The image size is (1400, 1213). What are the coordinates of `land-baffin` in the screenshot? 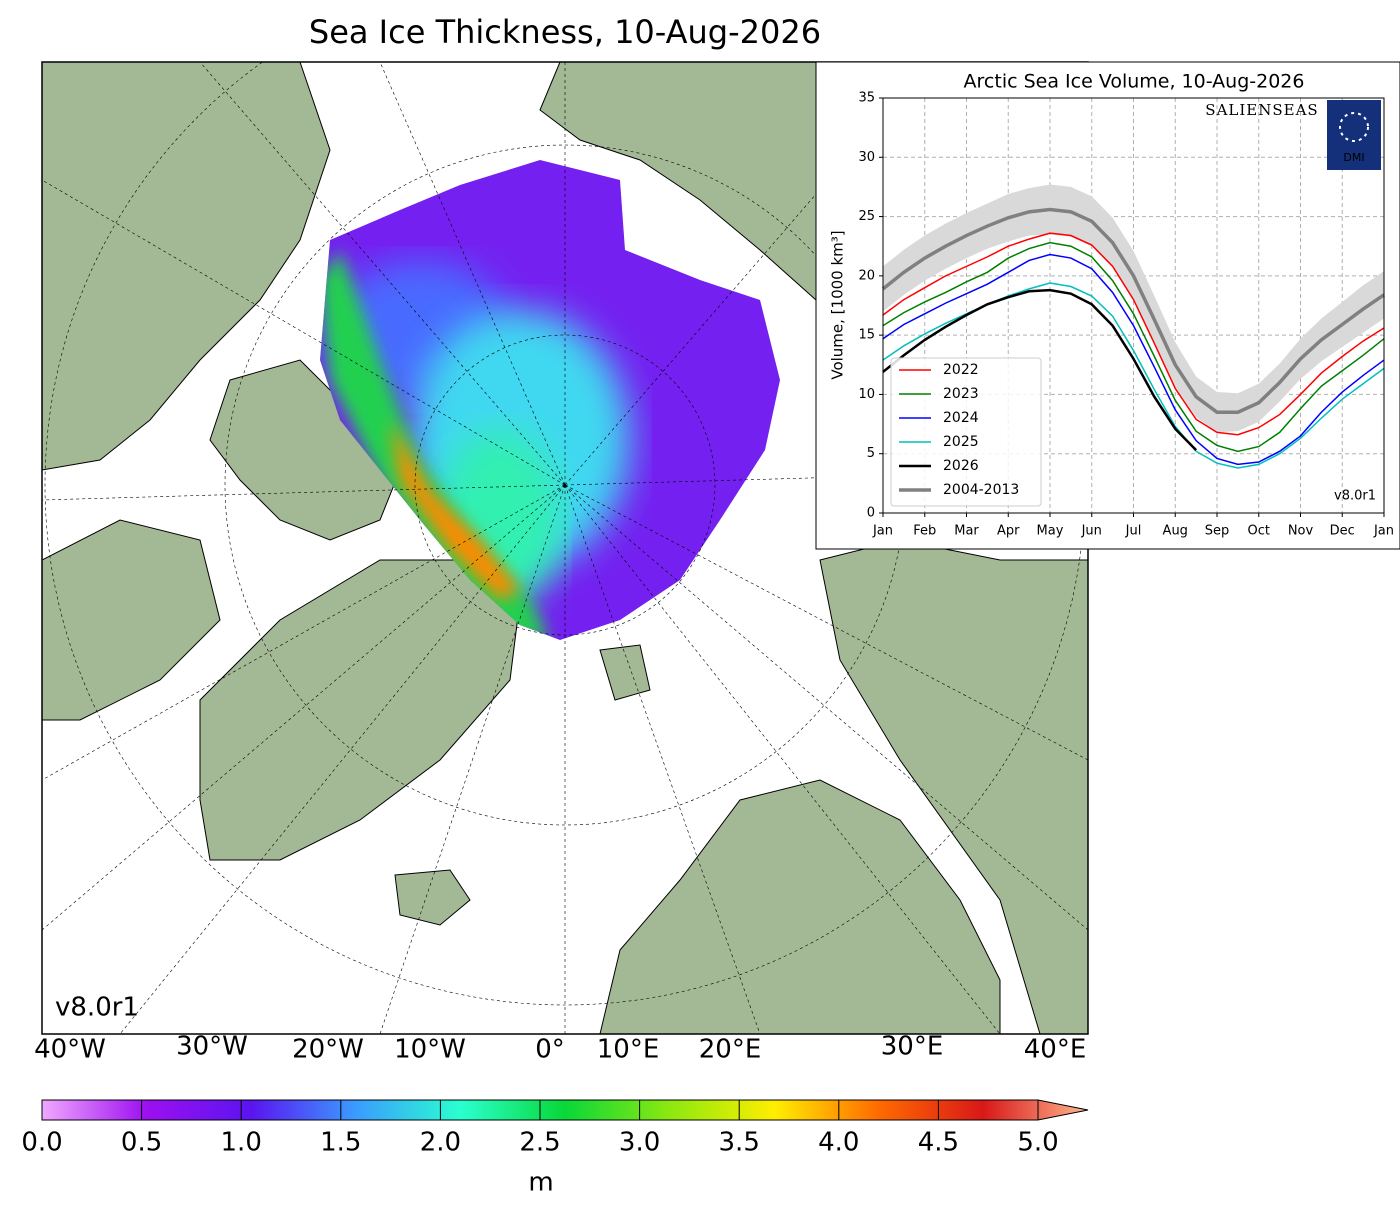 It's located at (131, 620).